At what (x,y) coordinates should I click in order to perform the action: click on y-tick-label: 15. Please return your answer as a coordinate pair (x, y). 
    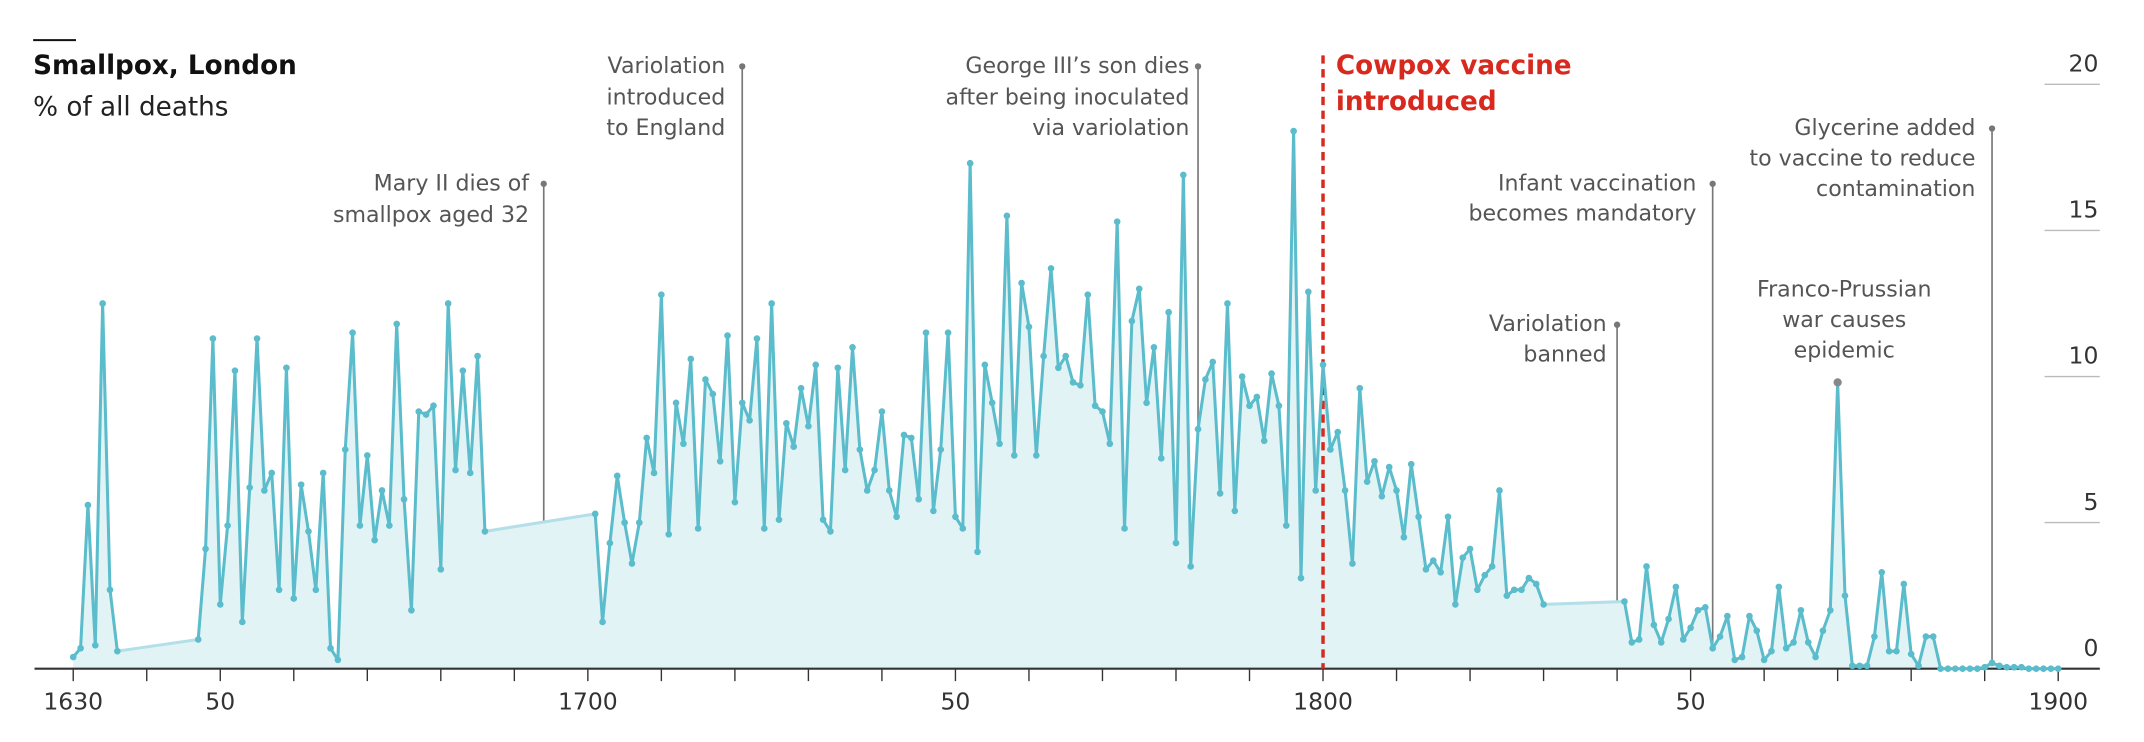
    Looking at the image, I should click on (2084, 210).